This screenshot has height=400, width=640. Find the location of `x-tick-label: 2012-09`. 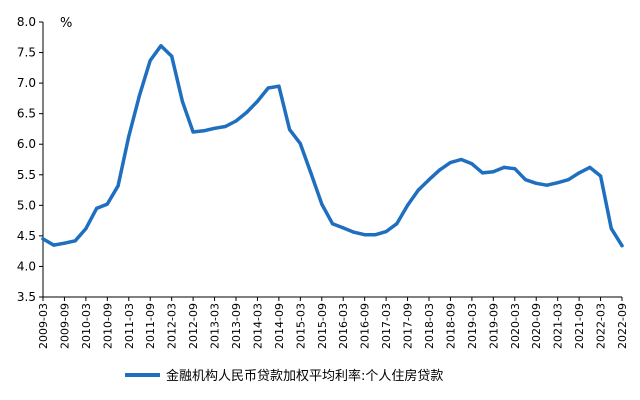

x-tick-label: 2012-09 is located at coordinates (193, 326).